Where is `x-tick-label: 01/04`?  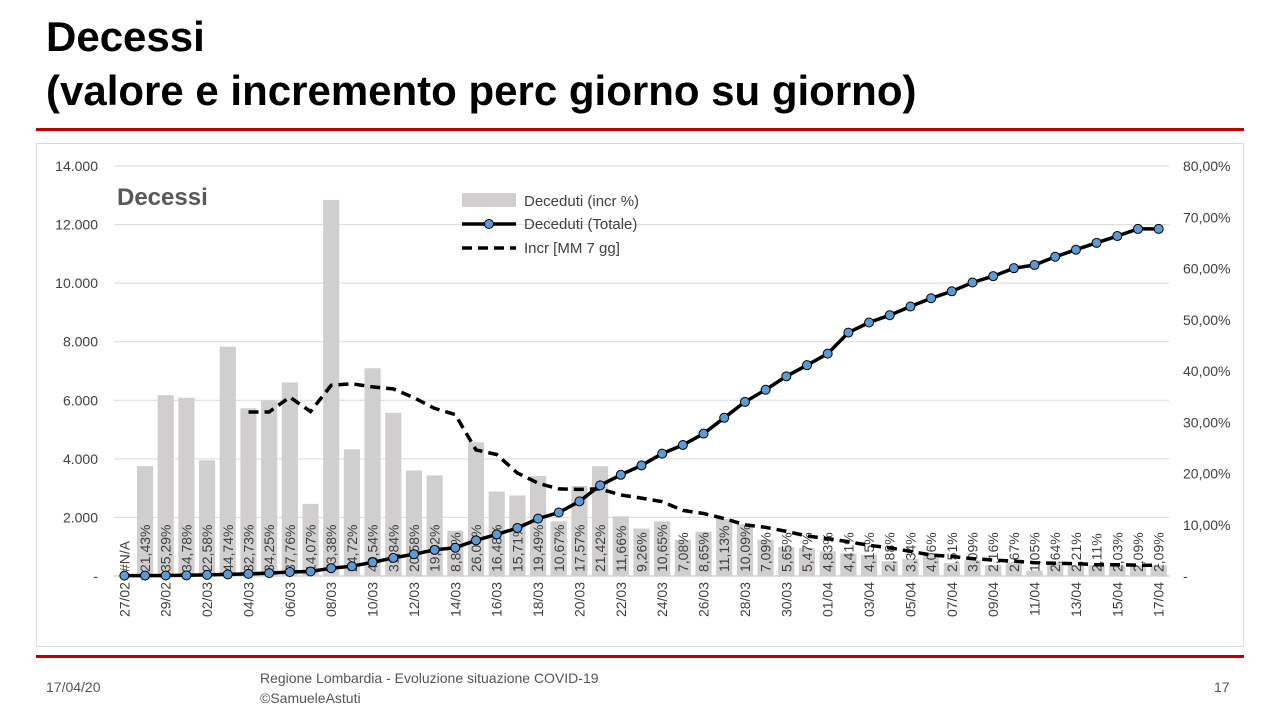
x-tick-label: 01/04 is located at coordinates (828, 599).